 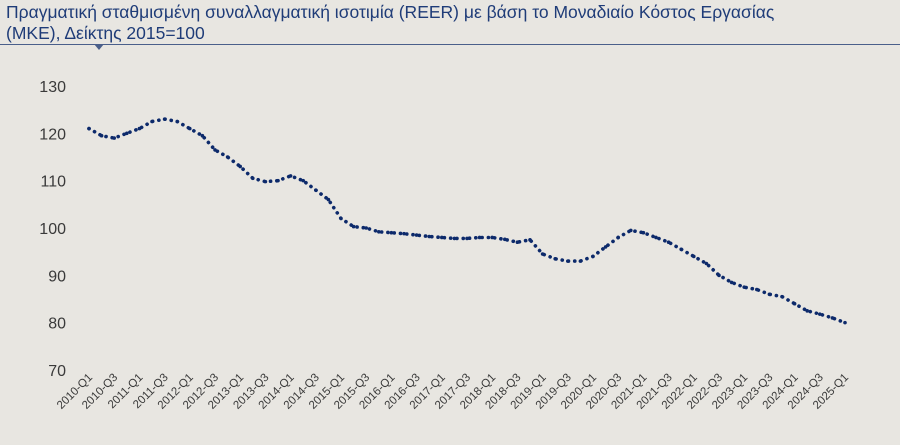 What do you see at coordinates (57, 276) in the screenshot?
I see `y-tick-label: 90` at bounding box center [57, 276].